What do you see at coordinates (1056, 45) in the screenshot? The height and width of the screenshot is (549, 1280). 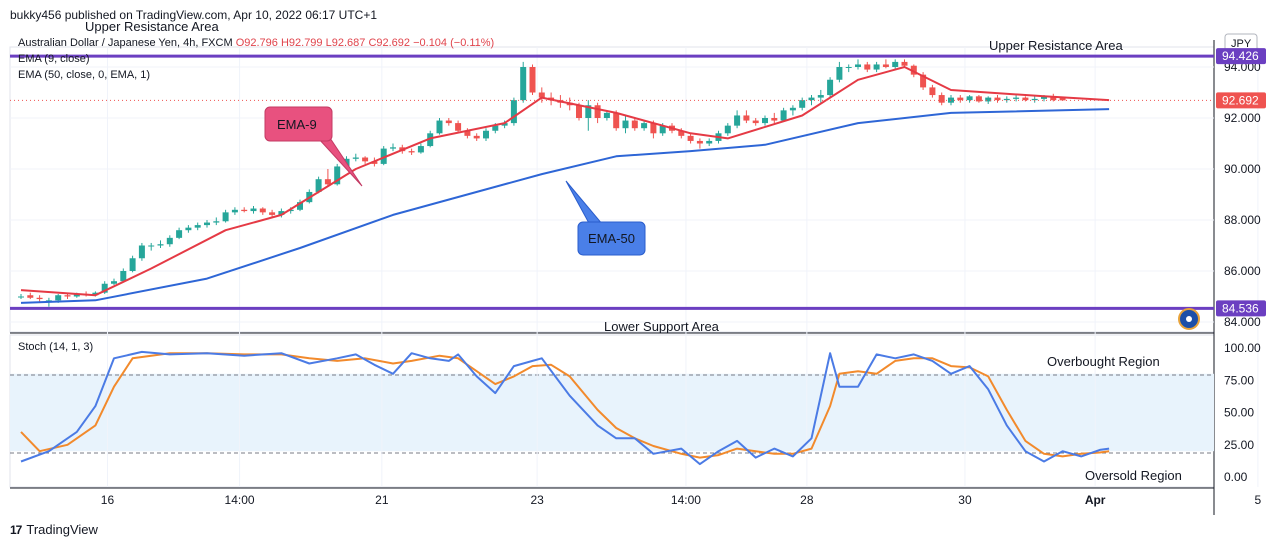 I see `upper-resistance-label-right: Upper Resistance Area` at bounding box center [1056, 45].